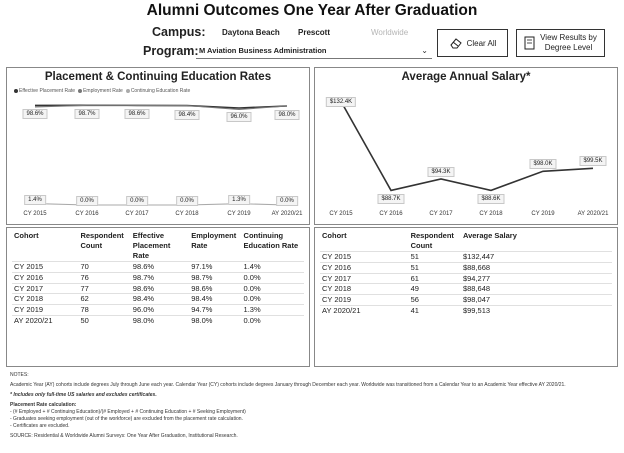 The image size is (624, 453). Describe the element at coordinates (158, 320) in the screenshot. I see `placement-table-row: AY 2020/21 50 98.0% 98.0% 0.0%` at that location.